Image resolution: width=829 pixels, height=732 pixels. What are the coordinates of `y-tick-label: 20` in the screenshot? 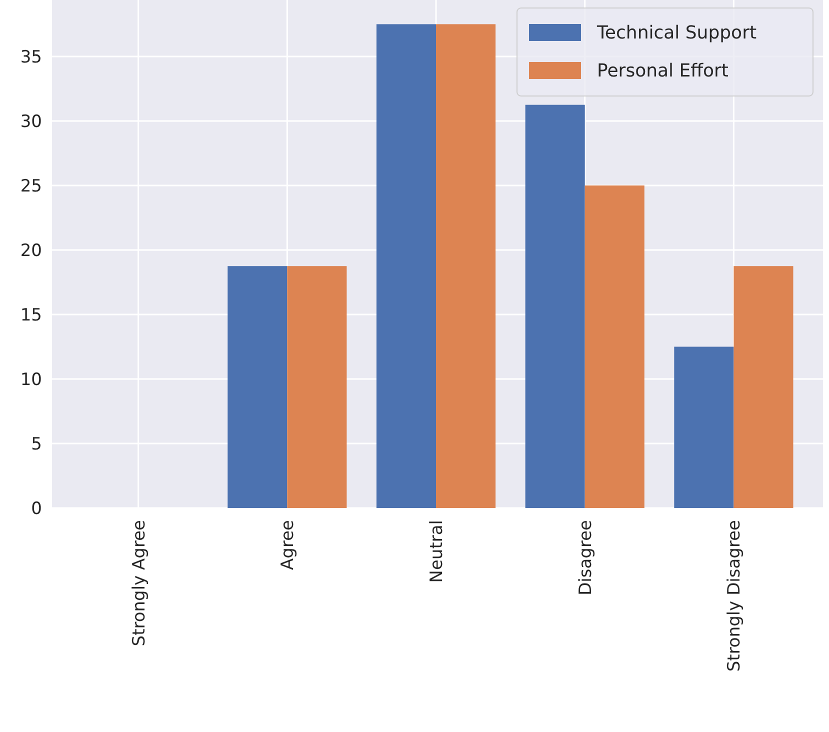 It's located at (31, 250).